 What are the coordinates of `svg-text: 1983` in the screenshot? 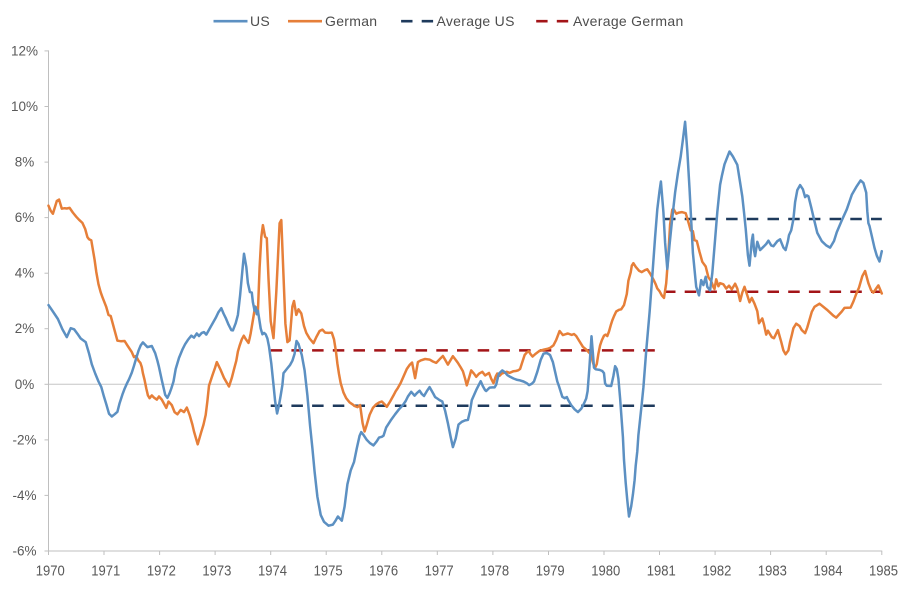 It's located at (772, 571).